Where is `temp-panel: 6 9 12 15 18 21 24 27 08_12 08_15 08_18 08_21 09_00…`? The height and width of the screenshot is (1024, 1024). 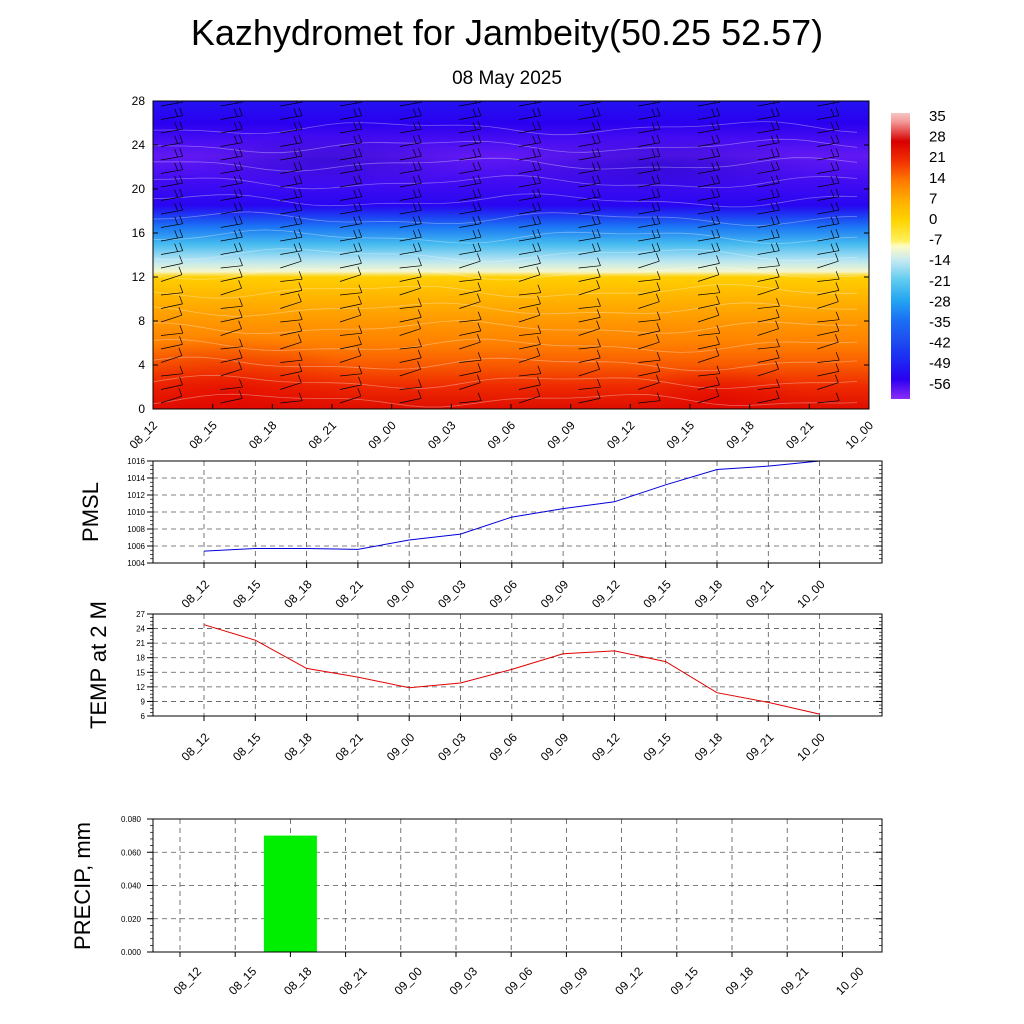
temp-panel: 6 9 12 15 18 21 24 27 08_12 08_15 08_18 08_21 09_00… is located at coordinates (484, 682).